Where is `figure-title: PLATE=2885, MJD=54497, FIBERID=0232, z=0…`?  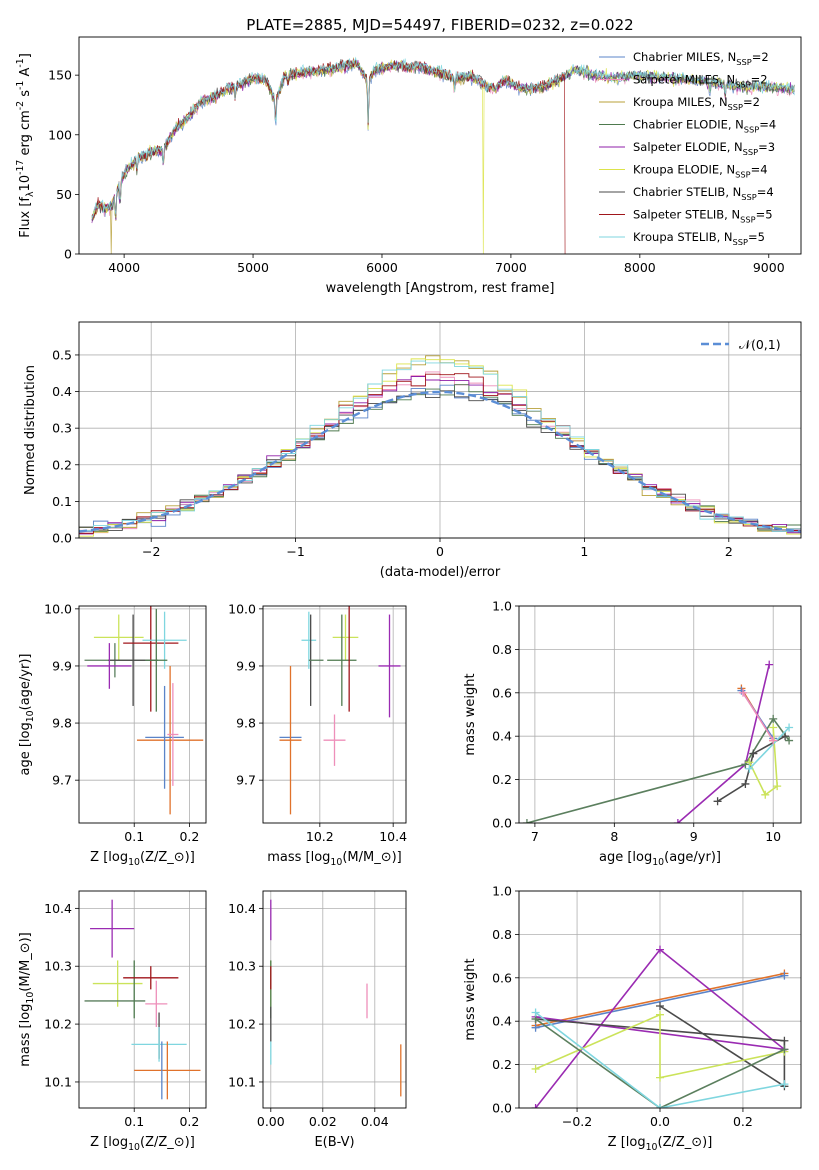
figure-title: PLATE=2885, MJD=54497, FIBERID=0232, z=0… is located at coordinates (439, 25).